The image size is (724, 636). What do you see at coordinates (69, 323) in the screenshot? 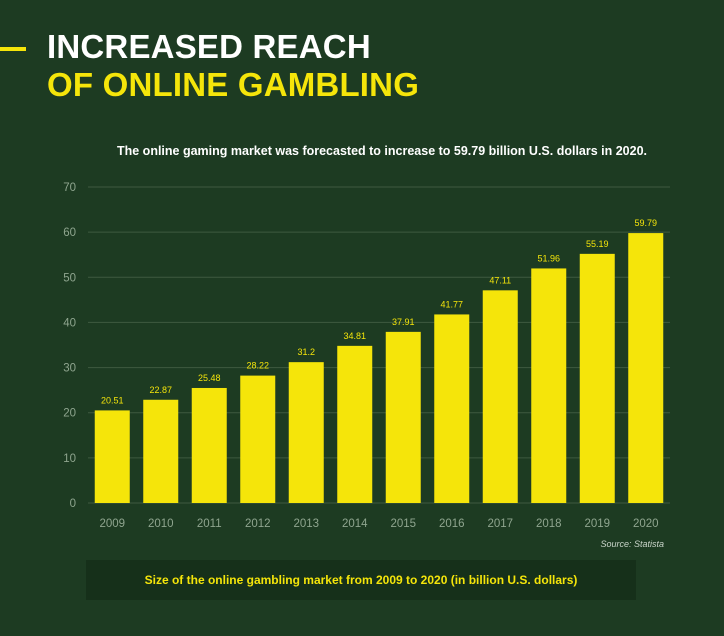
I see `y-tick-label: 40` at bounding box center [69, 323].